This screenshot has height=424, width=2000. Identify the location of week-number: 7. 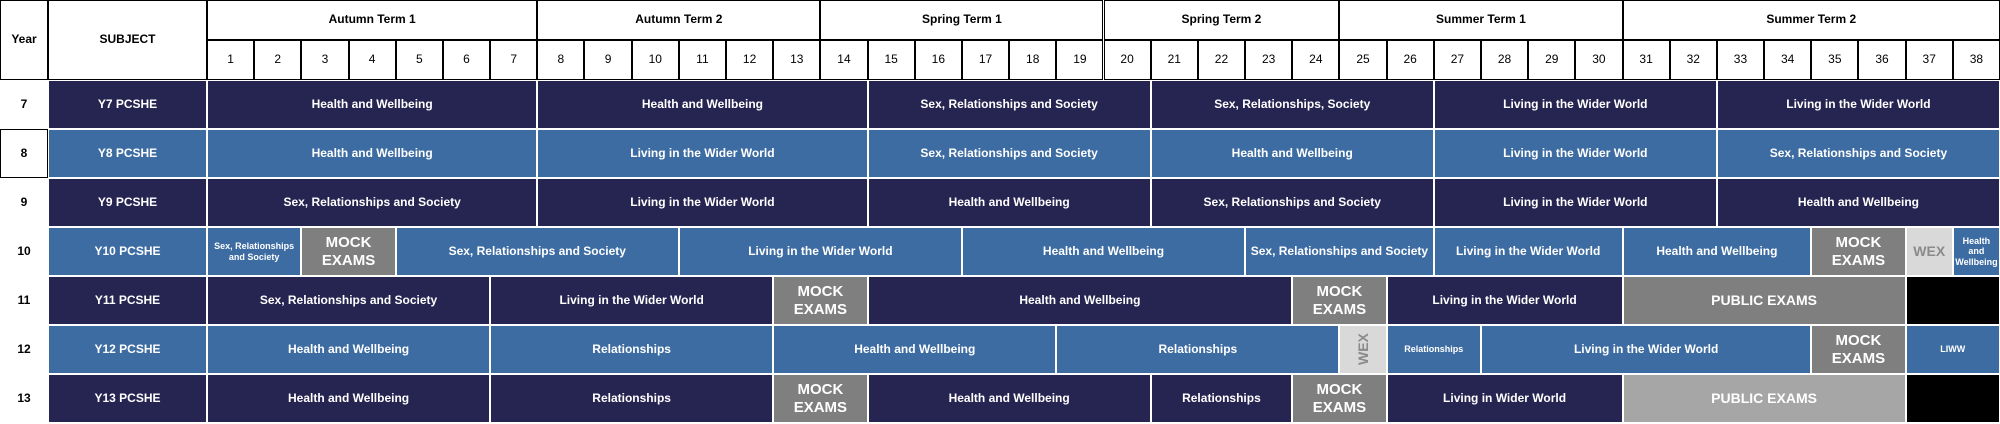
(514, 60).